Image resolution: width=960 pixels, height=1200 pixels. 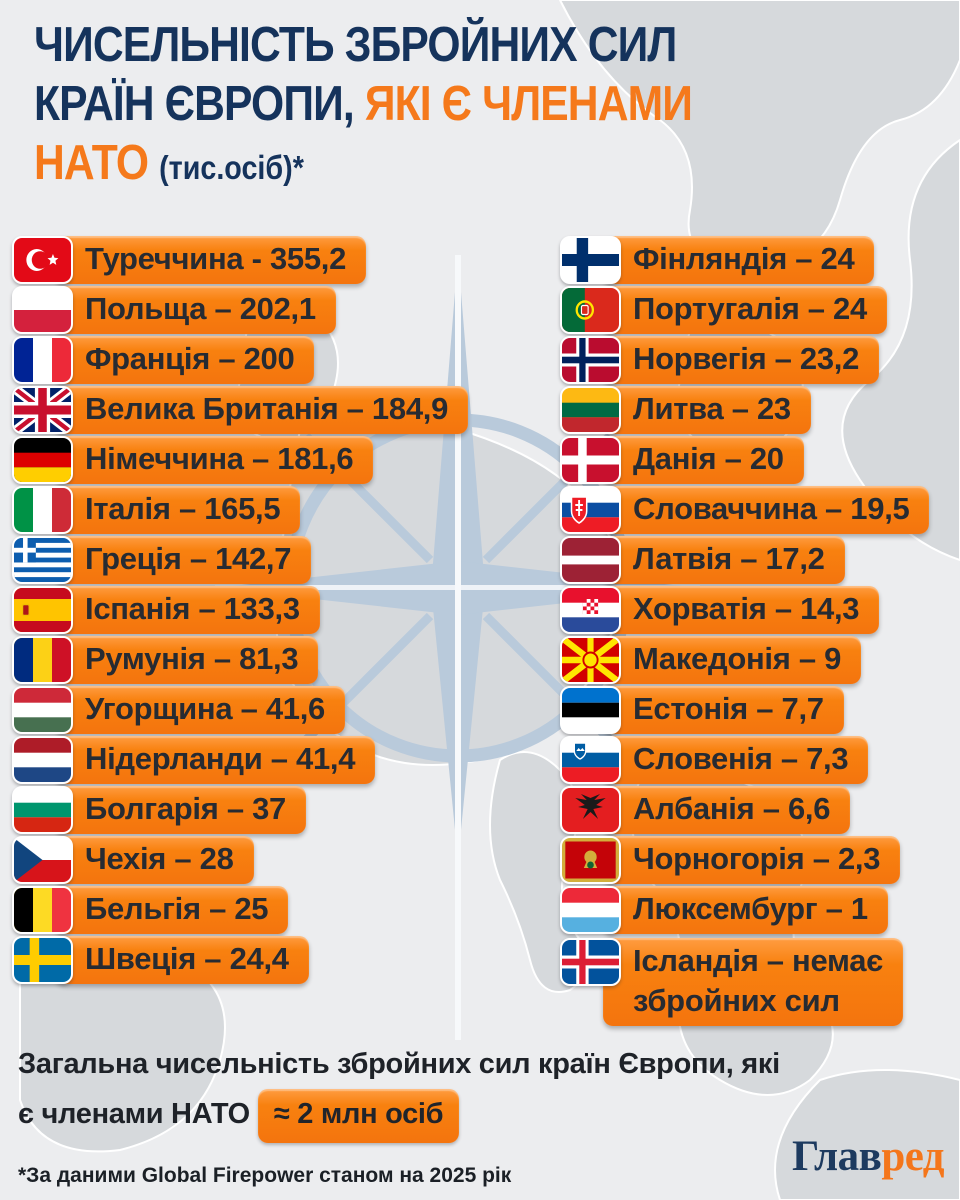 What do you see at coordinates (42, 260) in the screenshot?
I see `flag-turkey-icon` at bounding box center [42, 260].